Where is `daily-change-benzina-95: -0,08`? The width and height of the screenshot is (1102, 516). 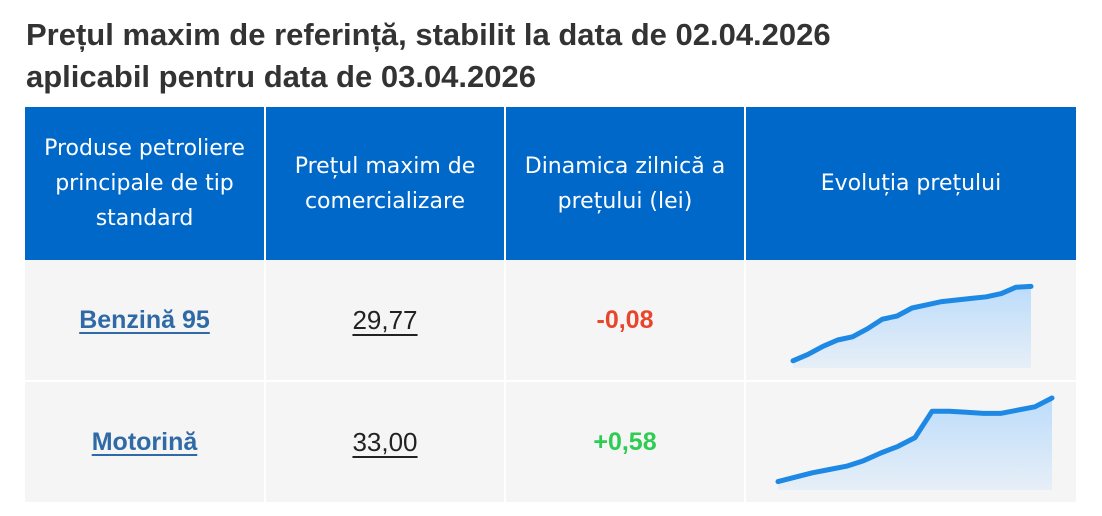
daily-change-benzina-95: -0,08 is located at coordinates (625, 319).